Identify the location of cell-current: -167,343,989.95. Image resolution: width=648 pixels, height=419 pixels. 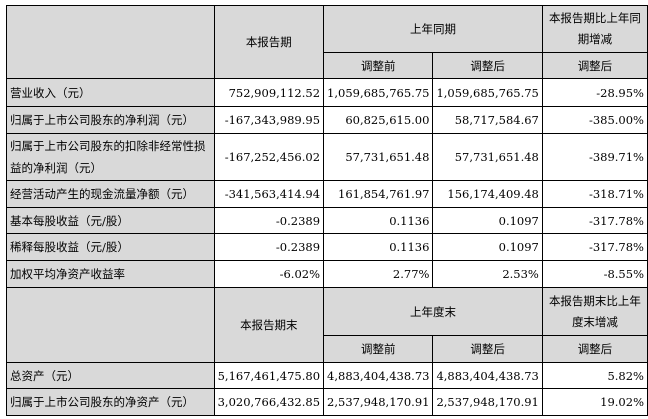
(269, 120).